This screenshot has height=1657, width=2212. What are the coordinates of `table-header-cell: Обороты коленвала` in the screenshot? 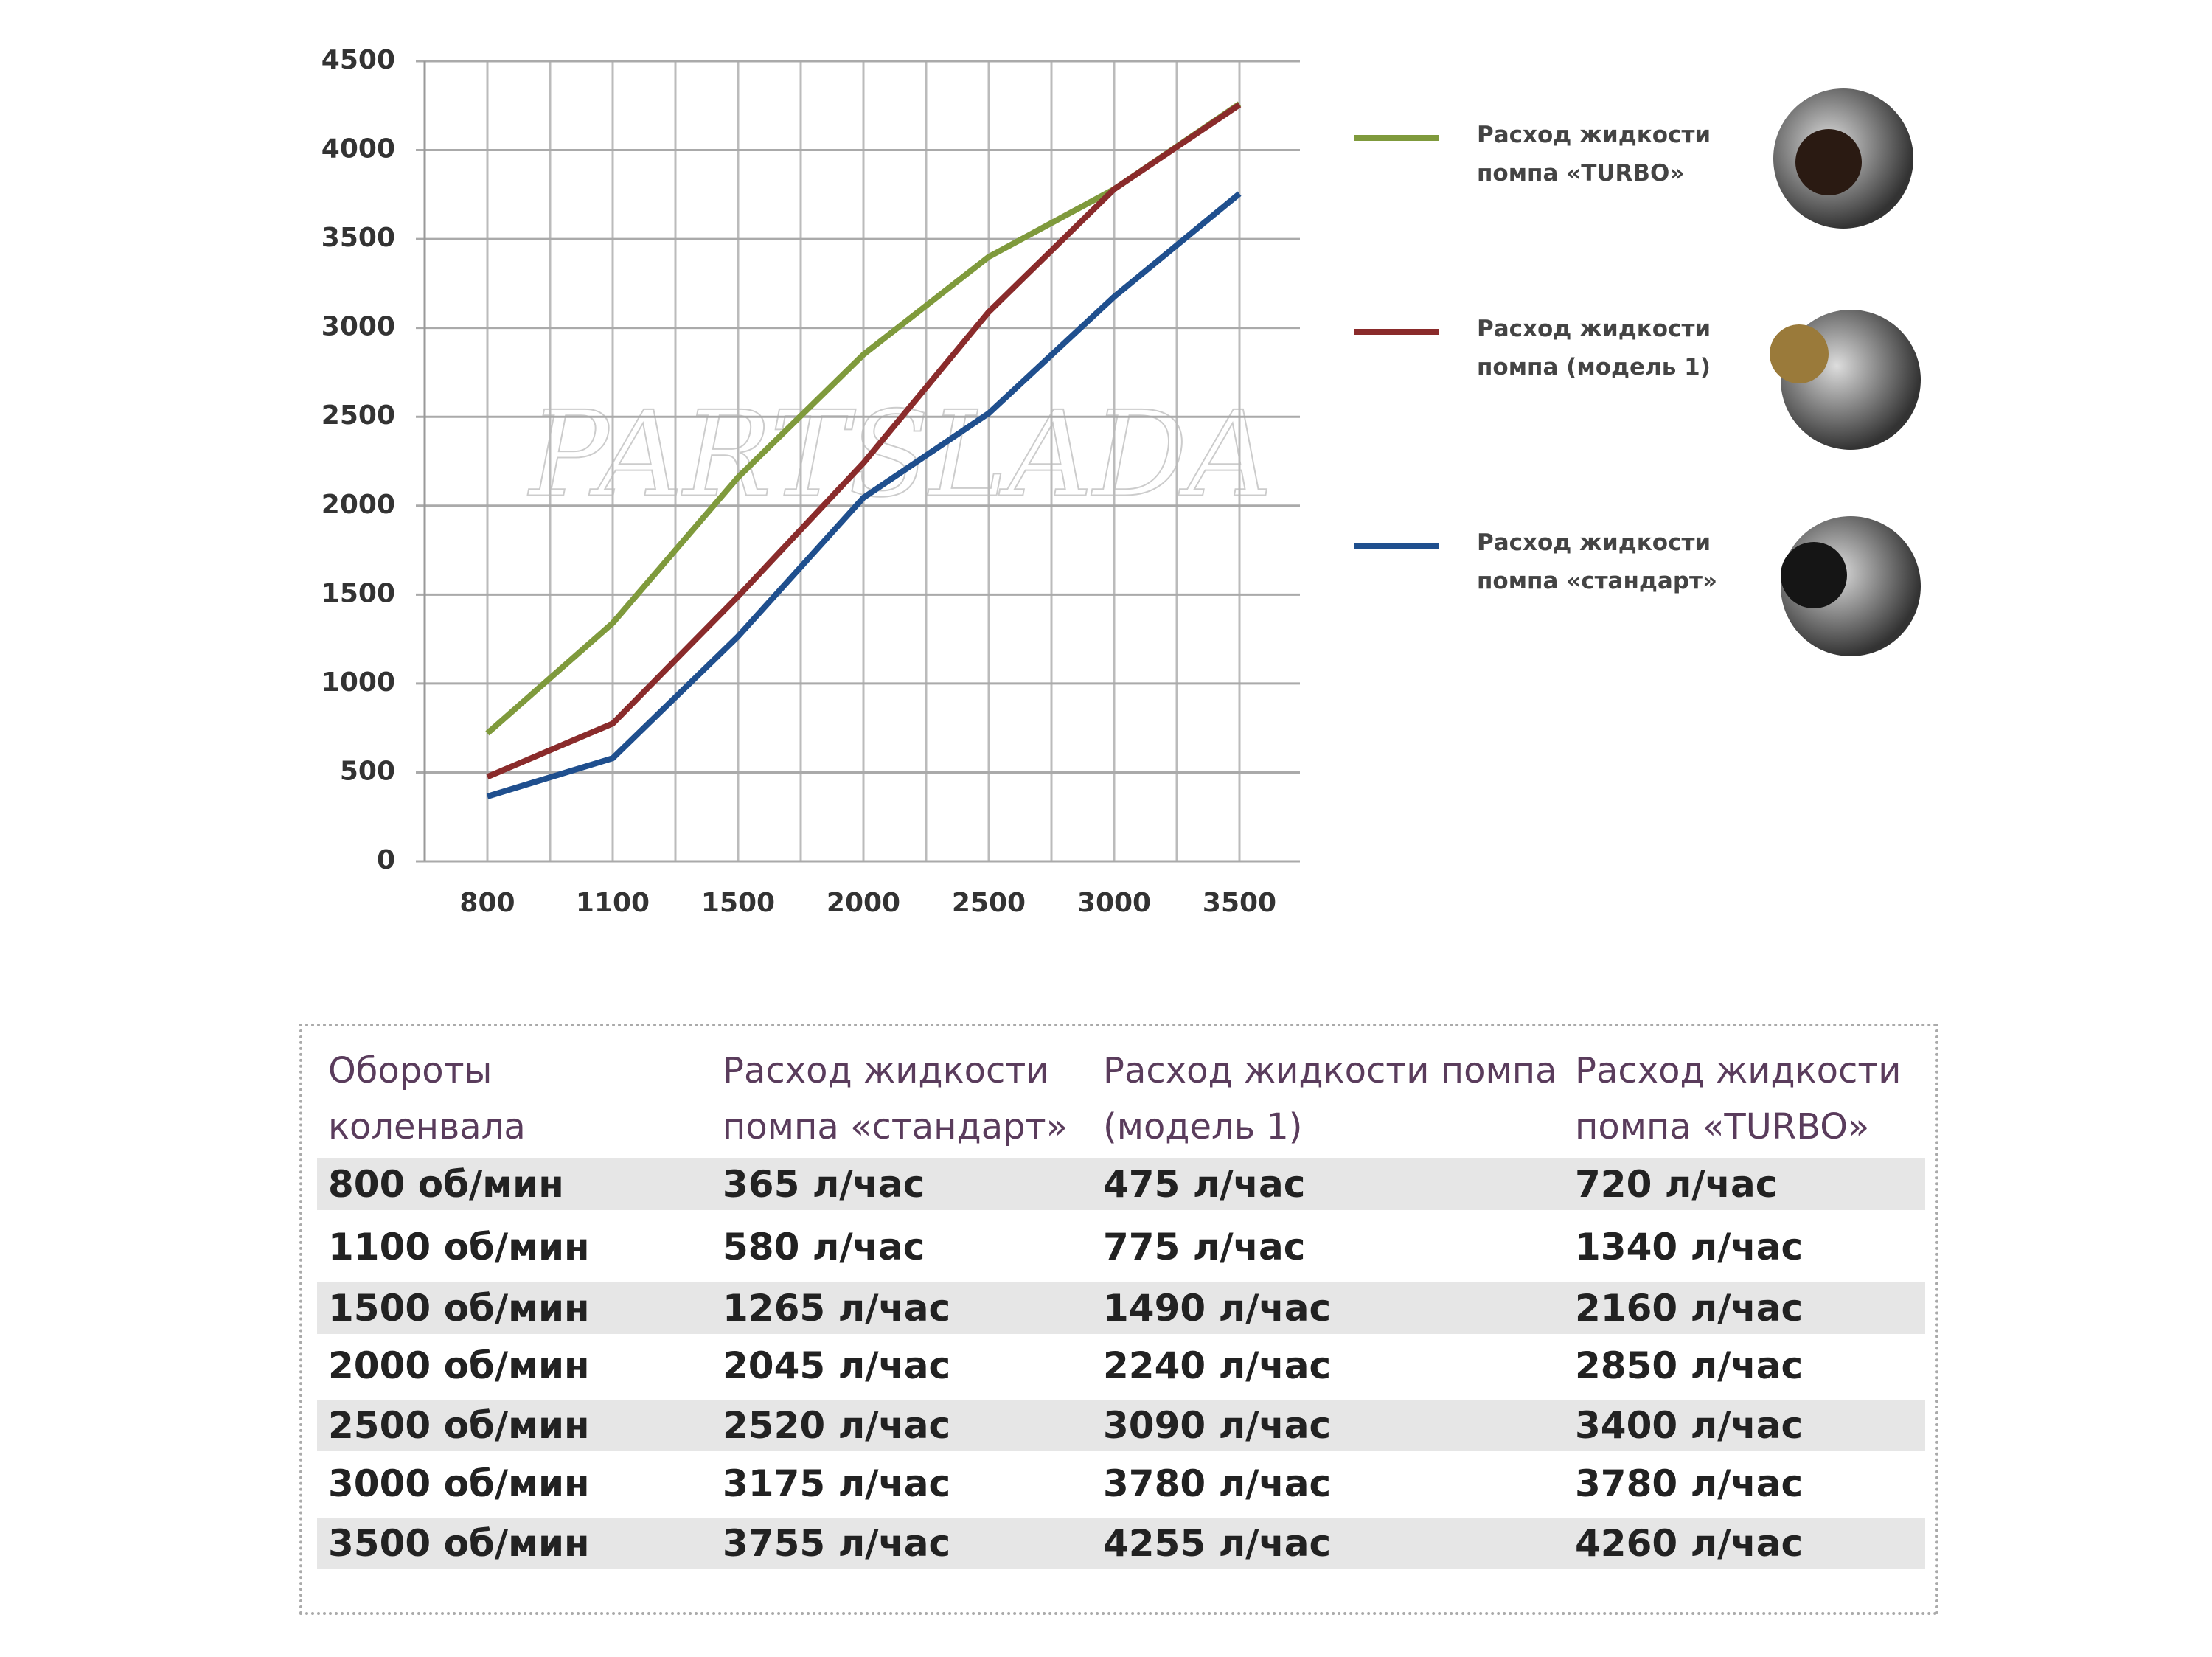 It's located at (427, 1098).